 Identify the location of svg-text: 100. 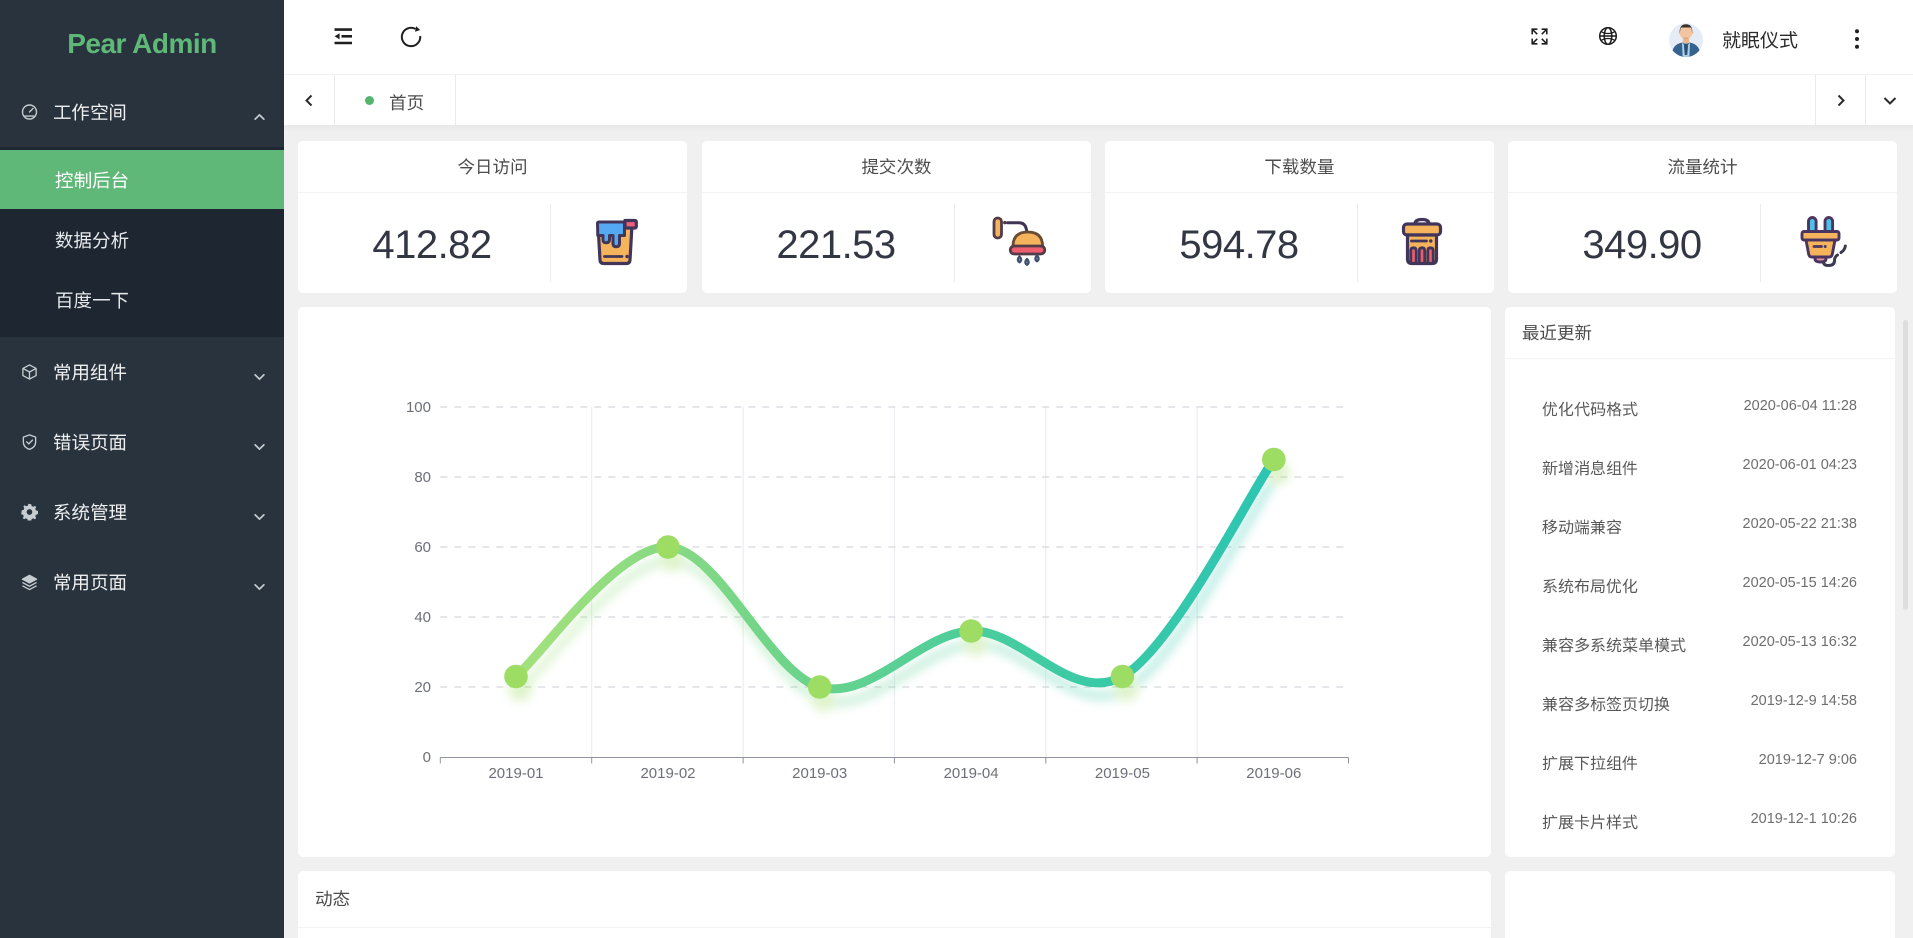
(418, 407).